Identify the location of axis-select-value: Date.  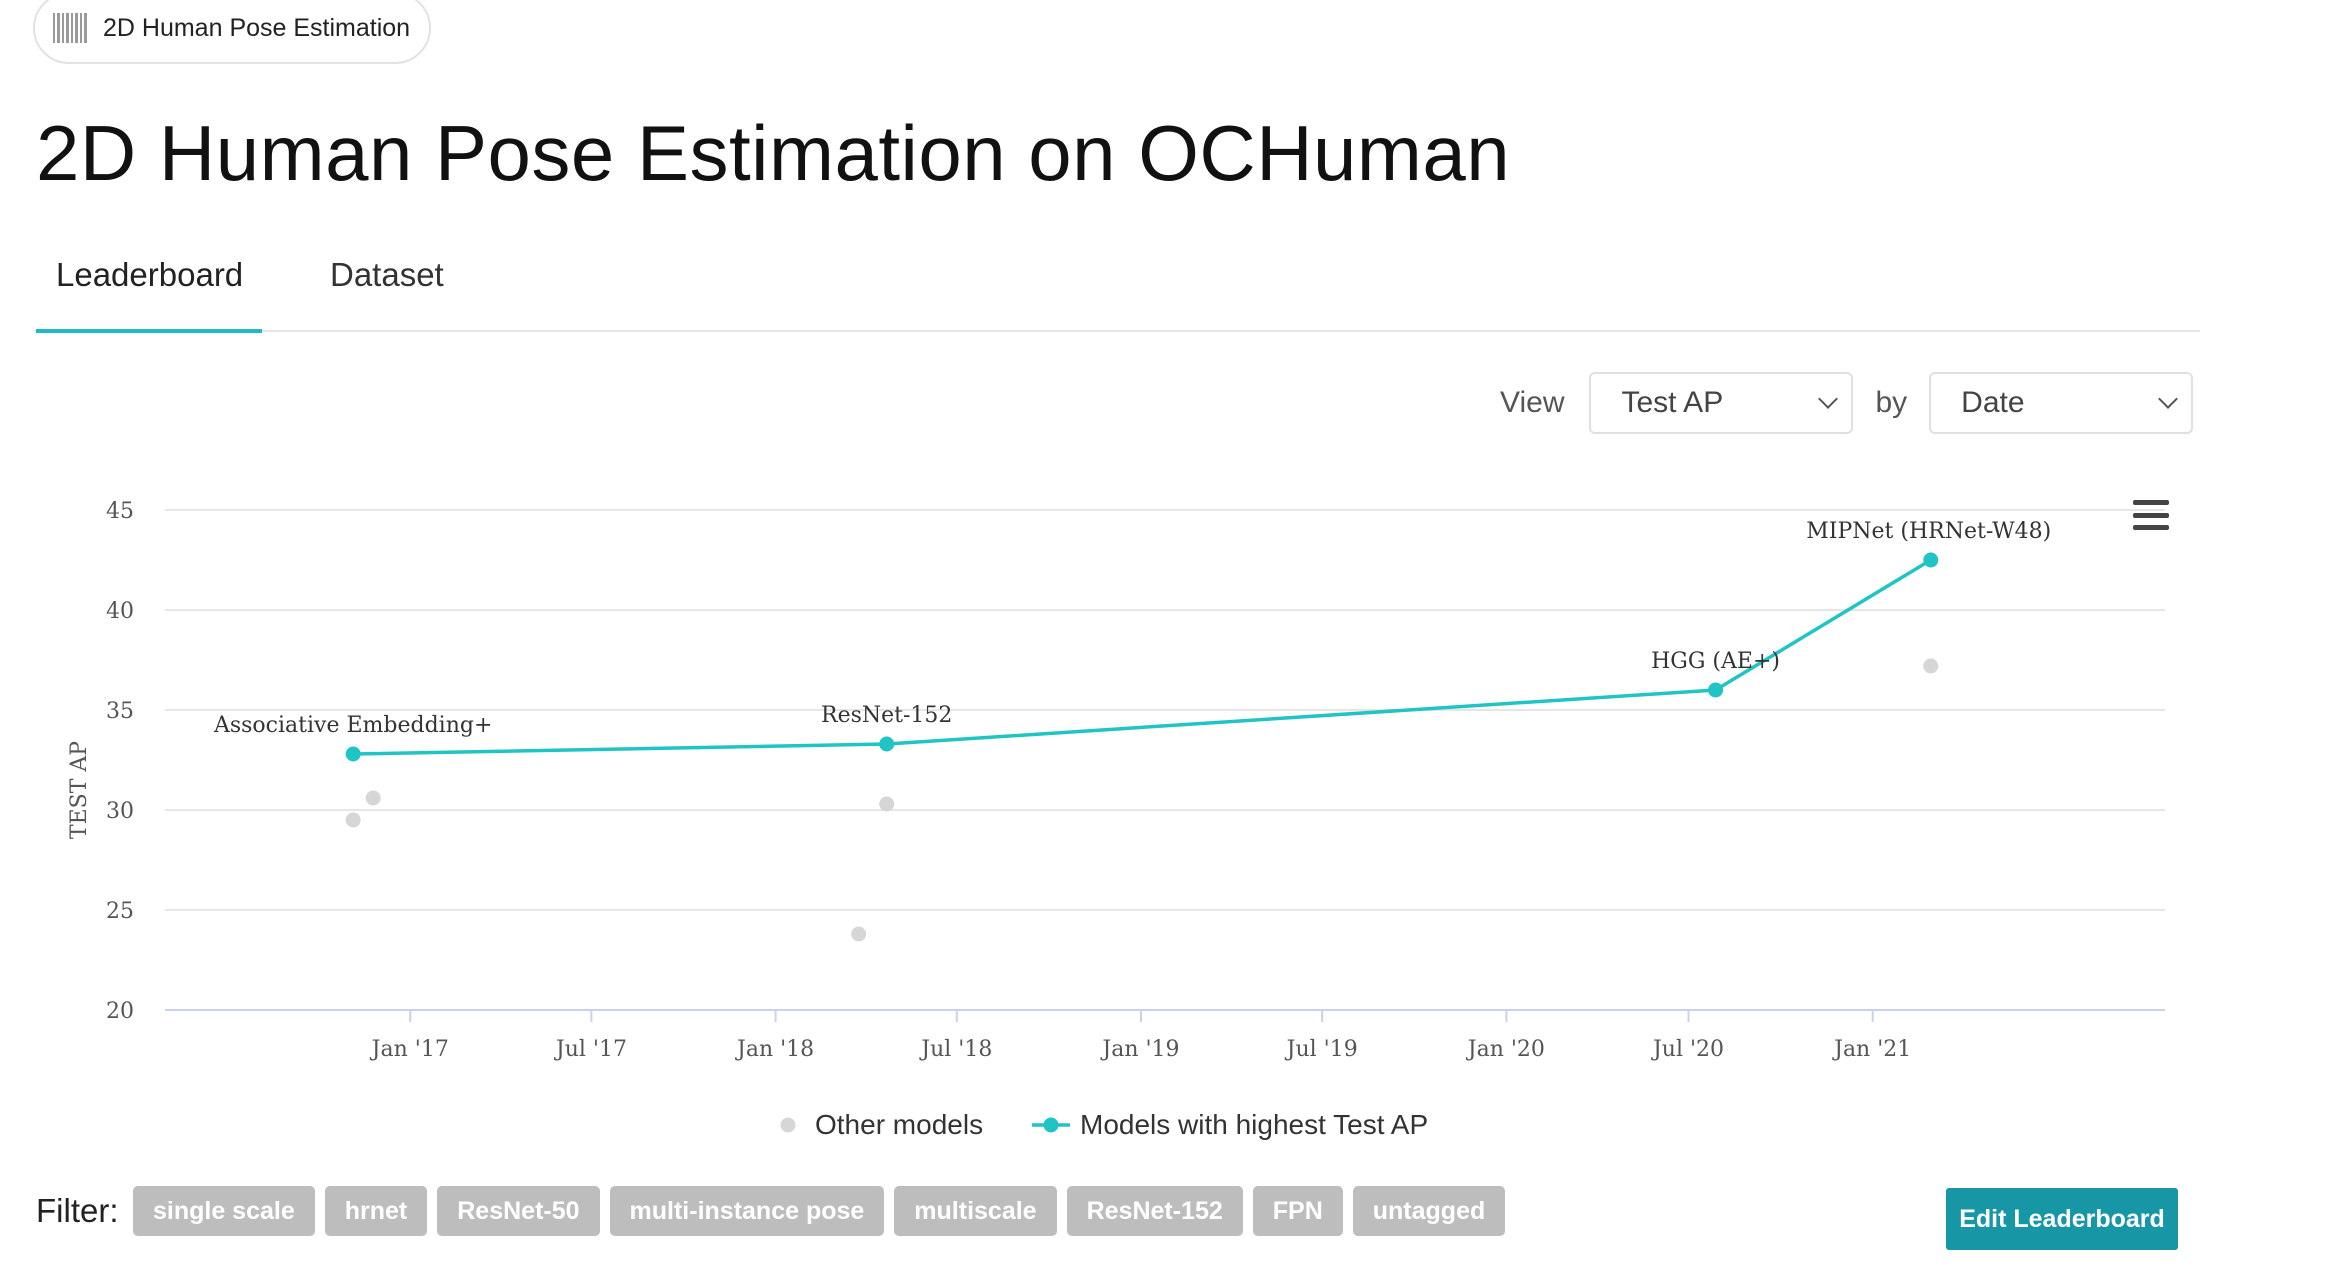
(1993, 402).